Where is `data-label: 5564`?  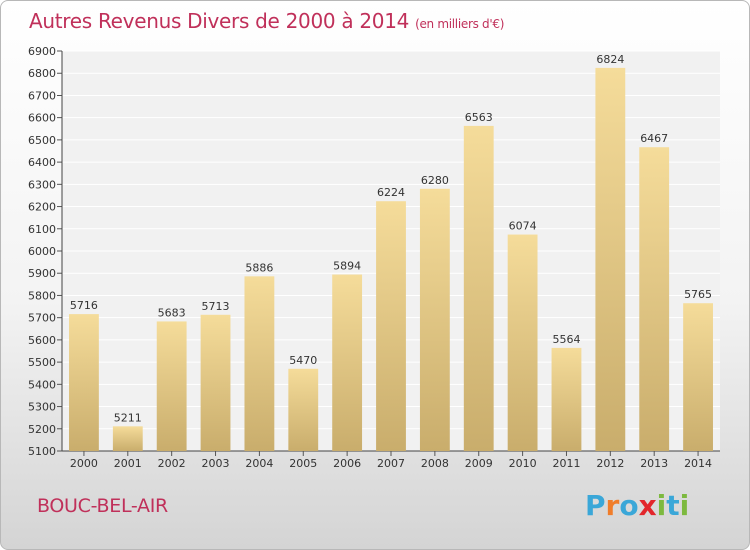 data-label: 5564 is located at coordinates (566, 339).